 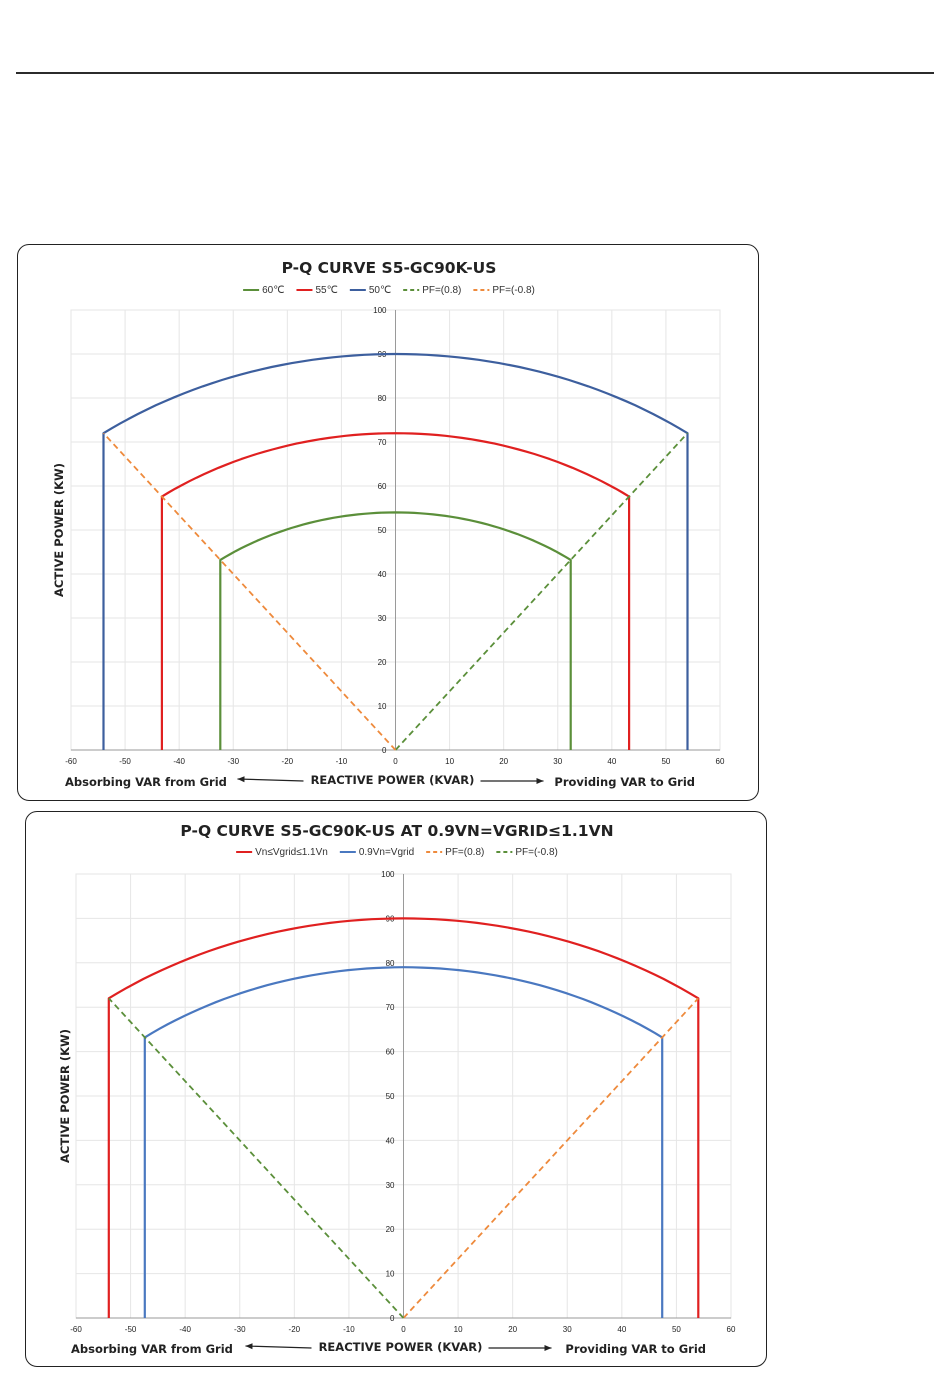 What do you see at coordinates (624, 782) in the screenshot?
I see `chart1-right-note: Providing VAR to Grid` at bounding box center [624, 782].